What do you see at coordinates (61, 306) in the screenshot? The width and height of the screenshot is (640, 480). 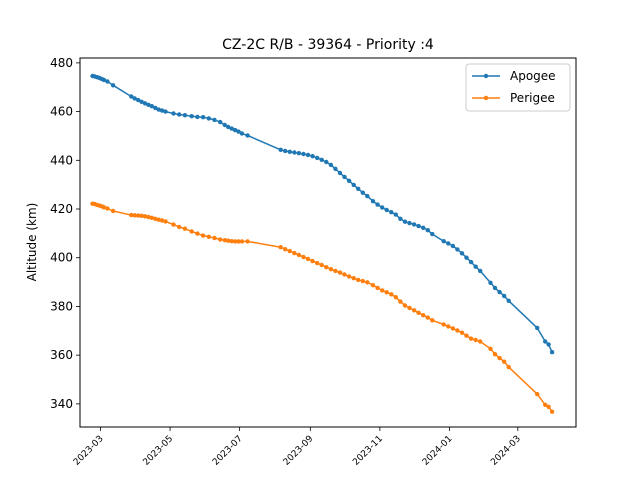 I see `y-tick-label: 380` at bounding box center [61, 306].